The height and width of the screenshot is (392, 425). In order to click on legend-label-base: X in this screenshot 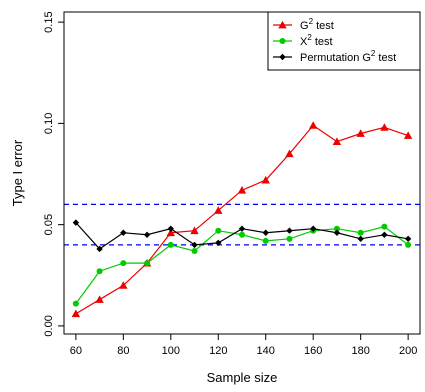, I will do `click(304, 42)`.